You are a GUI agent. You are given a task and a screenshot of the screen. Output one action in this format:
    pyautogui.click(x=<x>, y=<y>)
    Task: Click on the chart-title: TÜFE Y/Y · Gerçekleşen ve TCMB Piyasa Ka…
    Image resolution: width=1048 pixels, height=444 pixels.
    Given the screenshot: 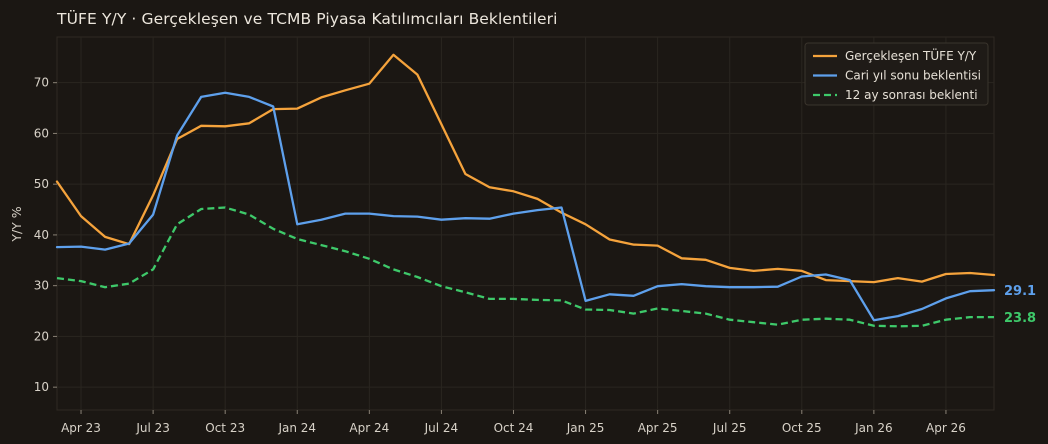 What is the action you would take?
    pyautogui.click(x=307, y=19)
    